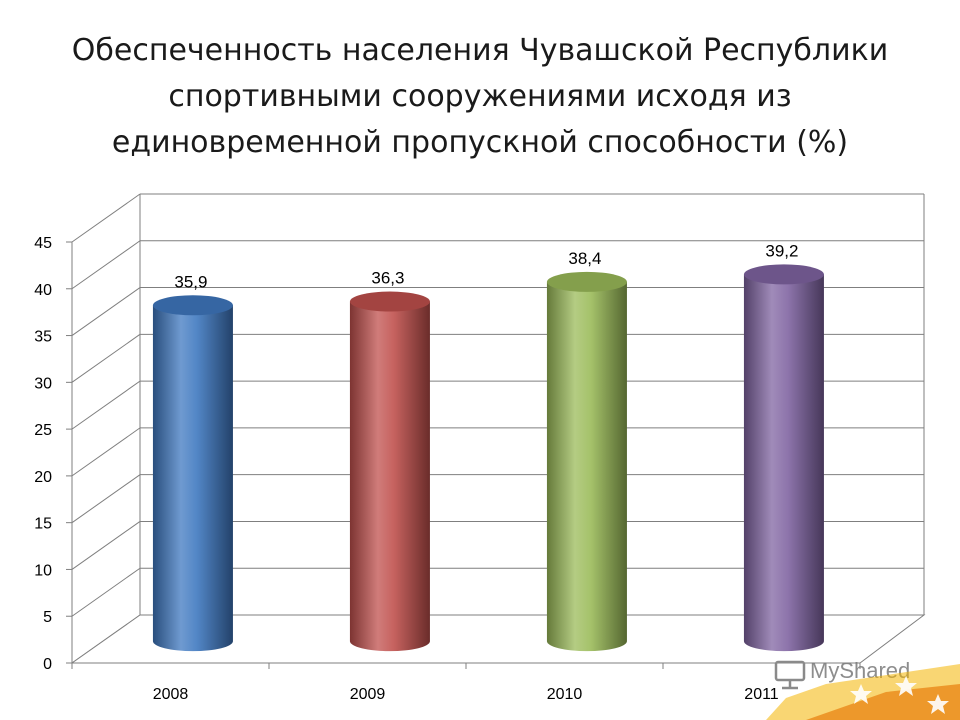  Describe the element at coordinates (43, 477) in the screenshot. I see `y-tick-label: 20` at that location.